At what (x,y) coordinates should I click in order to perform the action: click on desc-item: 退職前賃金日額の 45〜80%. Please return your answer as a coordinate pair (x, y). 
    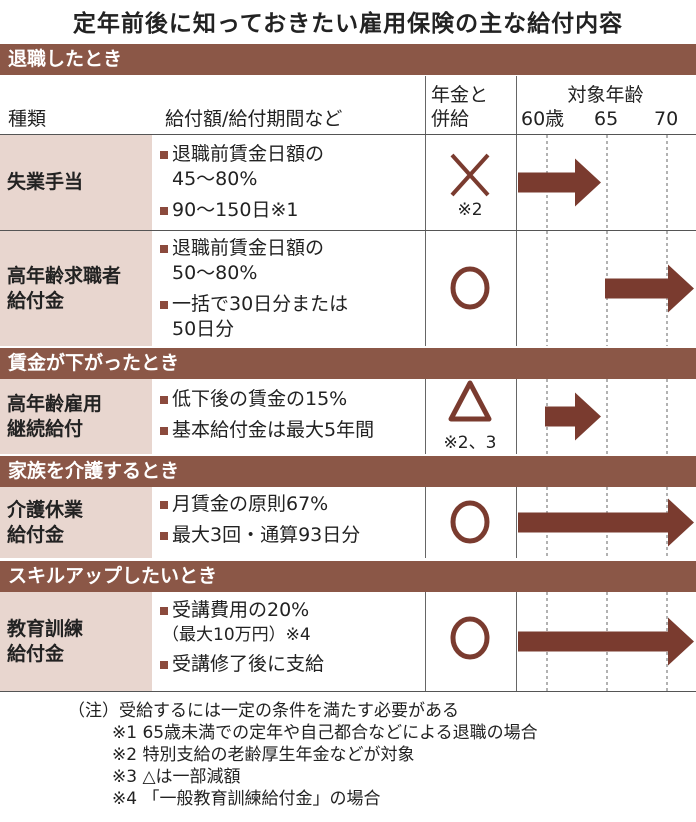
    Looking at the image, I should click on (292, 167).